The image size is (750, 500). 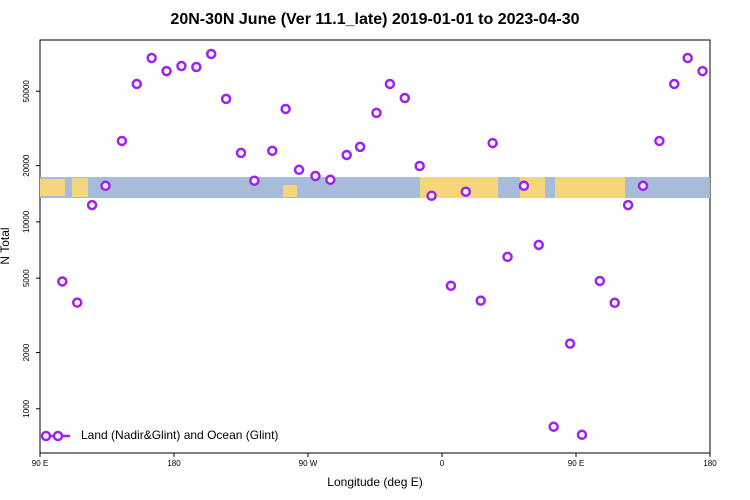 What do you see at coordinates (26, 165) in the screenshot?
I see `y-tick-label: 20000` at bounding box center [26, 165].